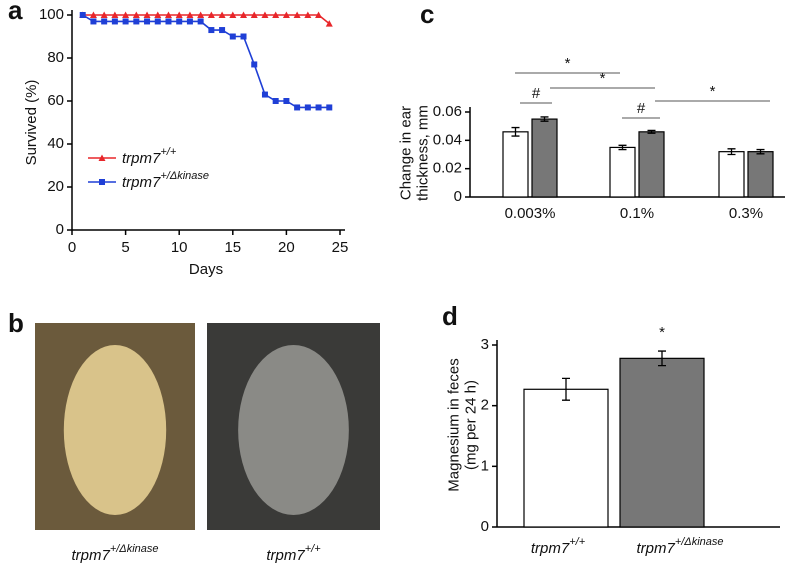  What do you see at coordinates (485, 344) in the screenshot?
I see `y-tick-label: 3` at bounding box center [485, 344].